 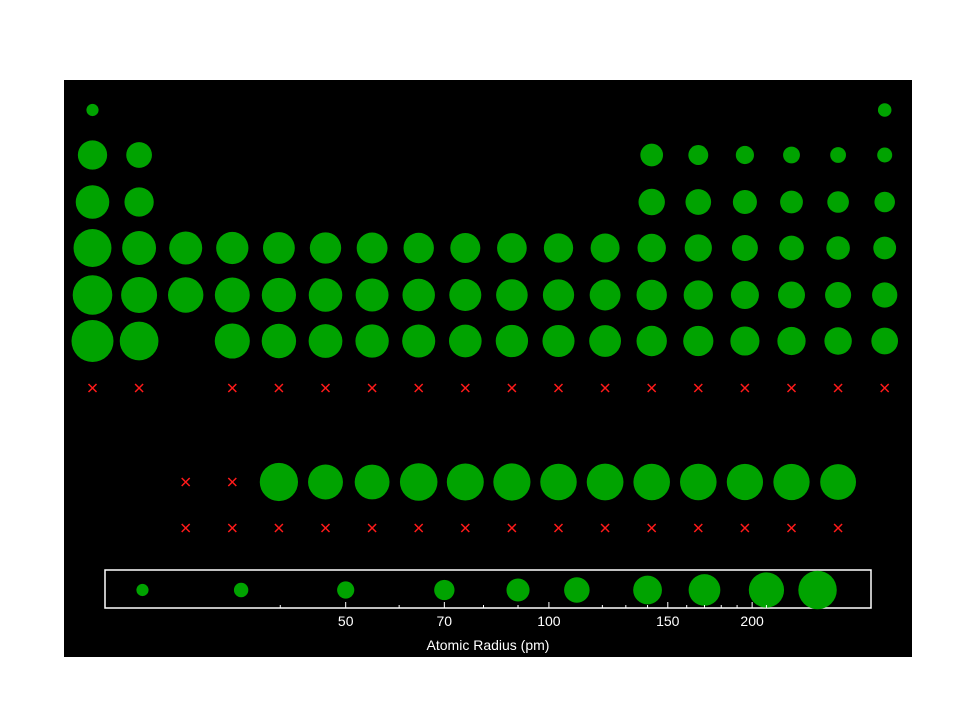 What do you see at coordinates (668, 621) in the screenshot?
I see `tick-label: 150` at bounding box center [668, 621].